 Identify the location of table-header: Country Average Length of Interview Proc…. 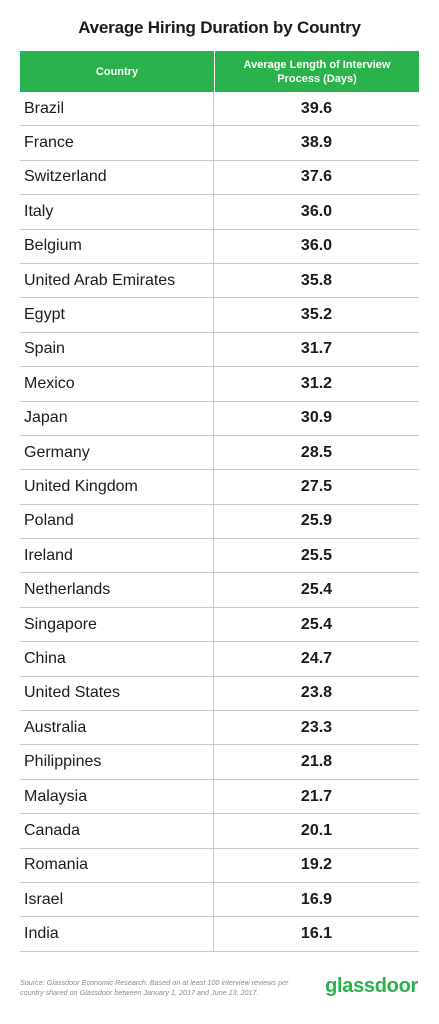
(219, 71).